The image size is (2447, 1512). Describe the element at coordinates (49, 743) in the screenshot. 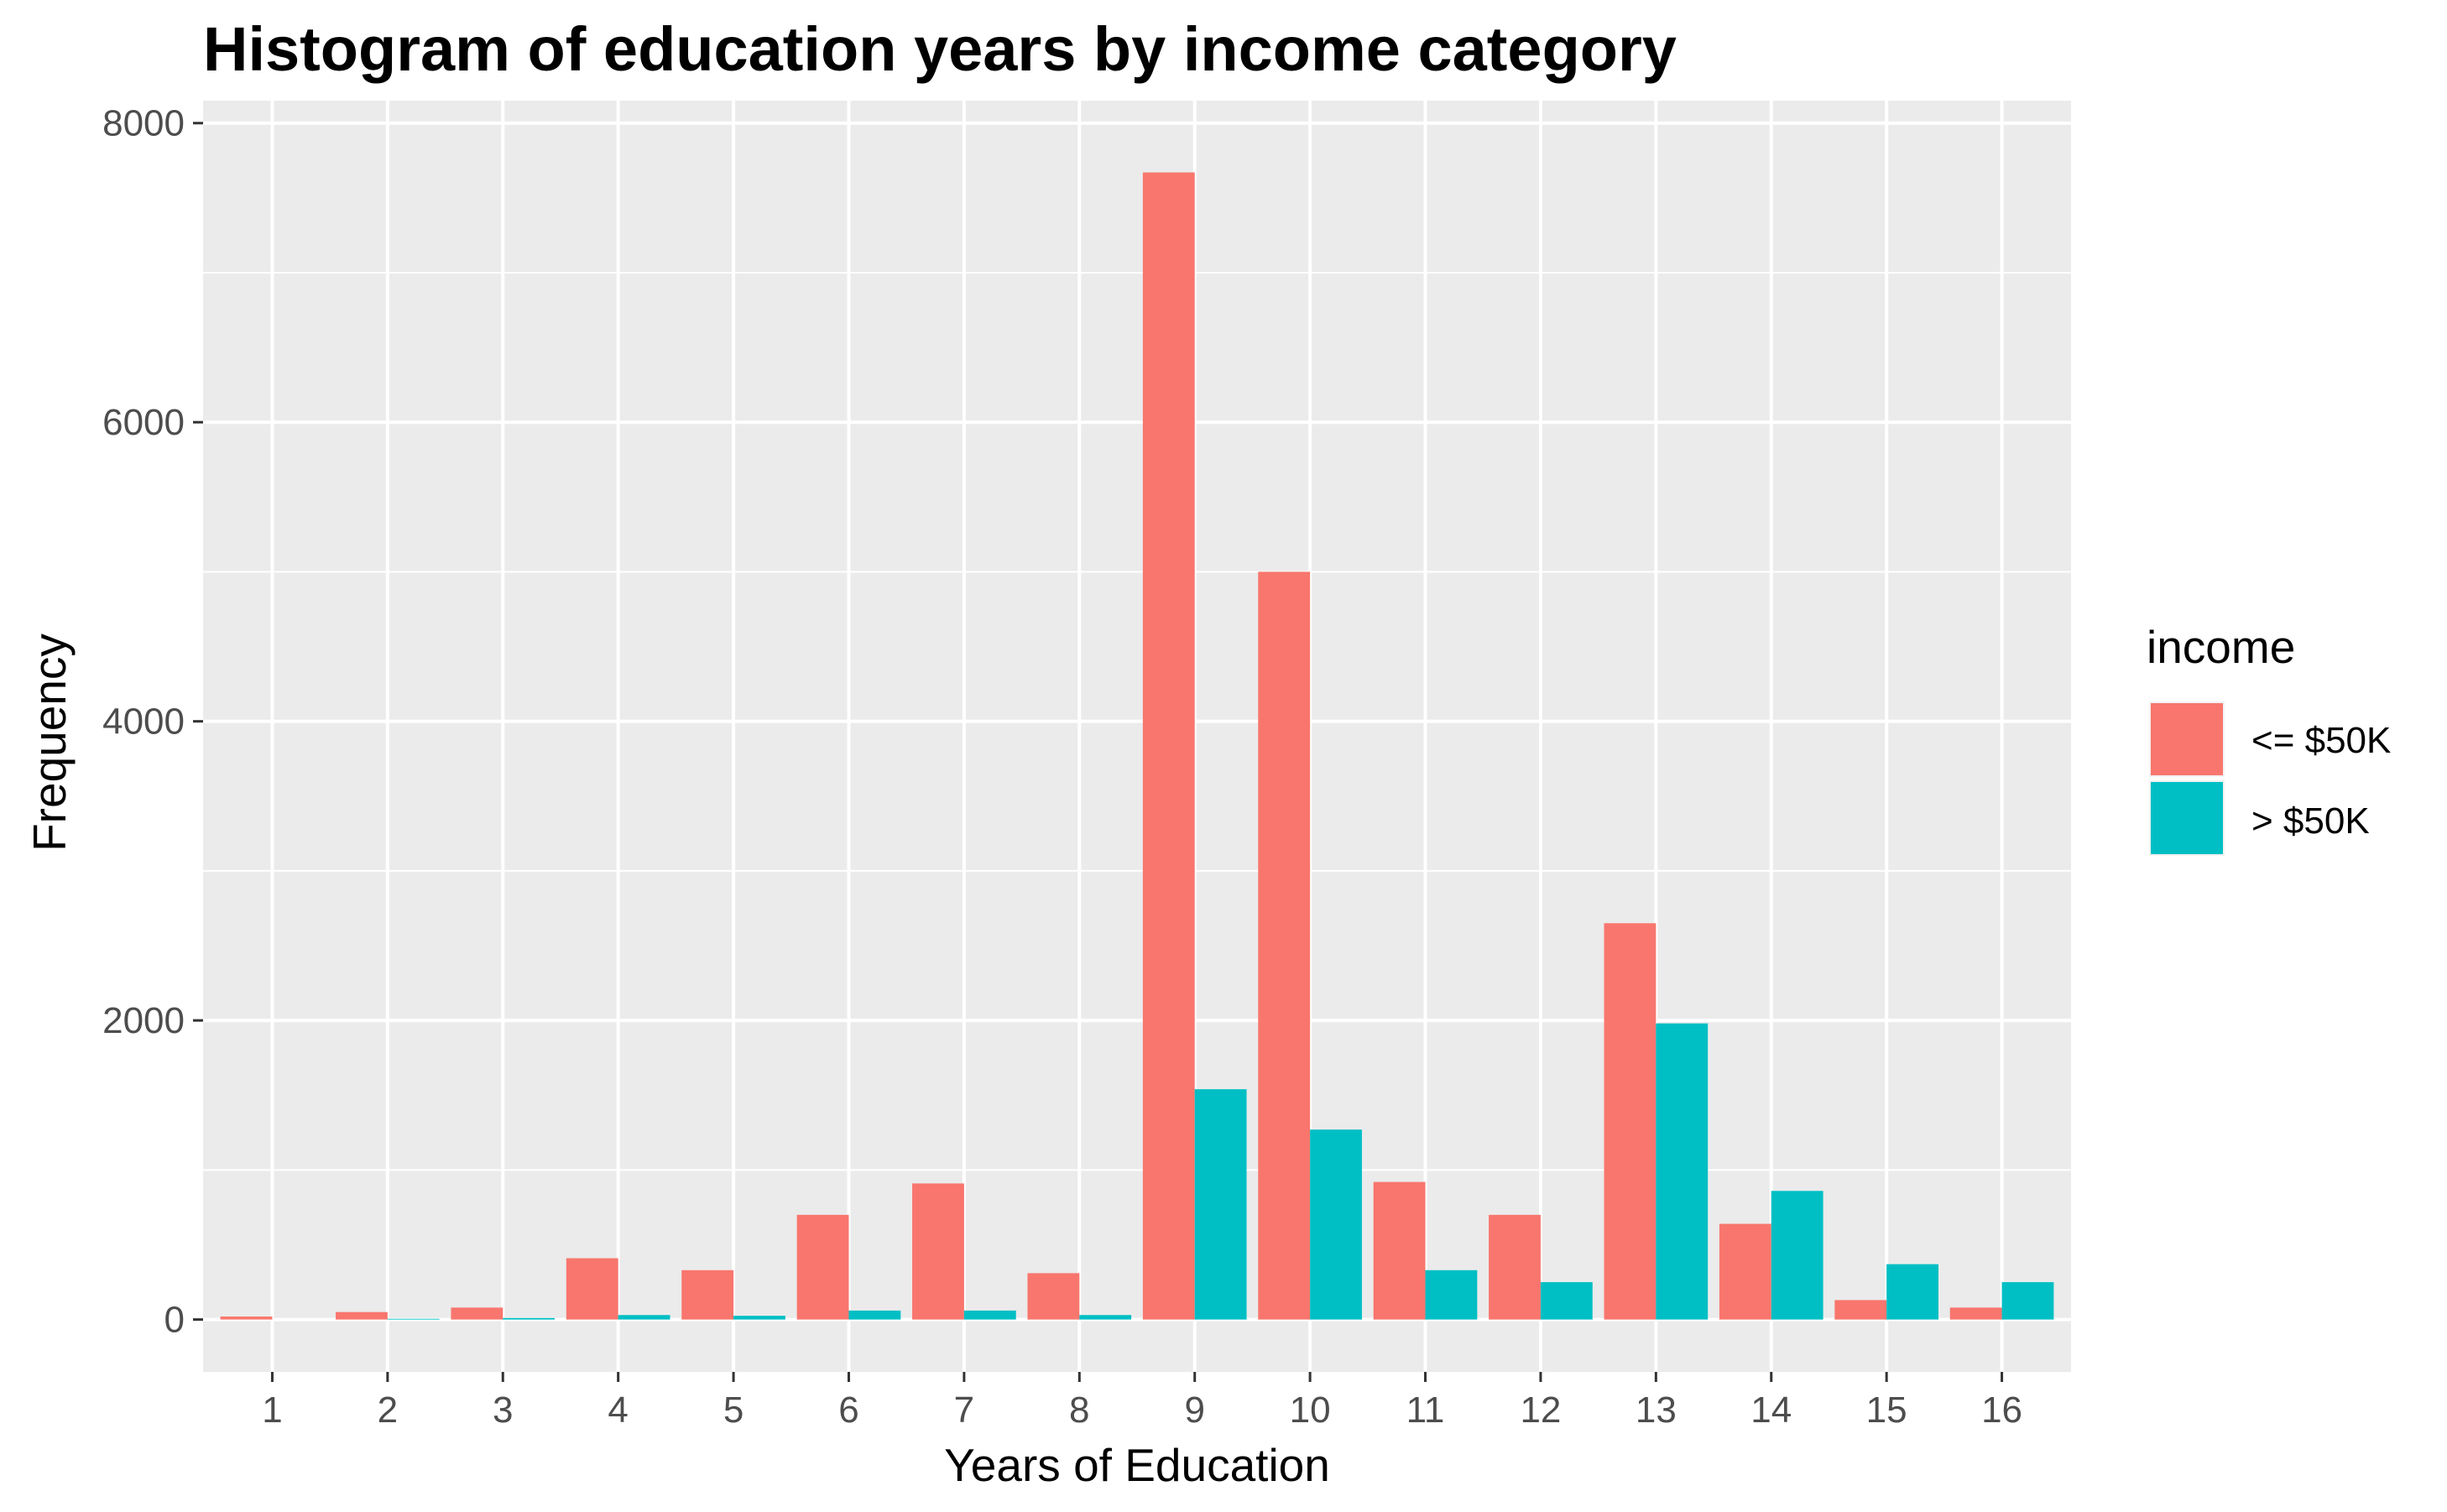

I see `y-axis-title: Frequency` at that location.